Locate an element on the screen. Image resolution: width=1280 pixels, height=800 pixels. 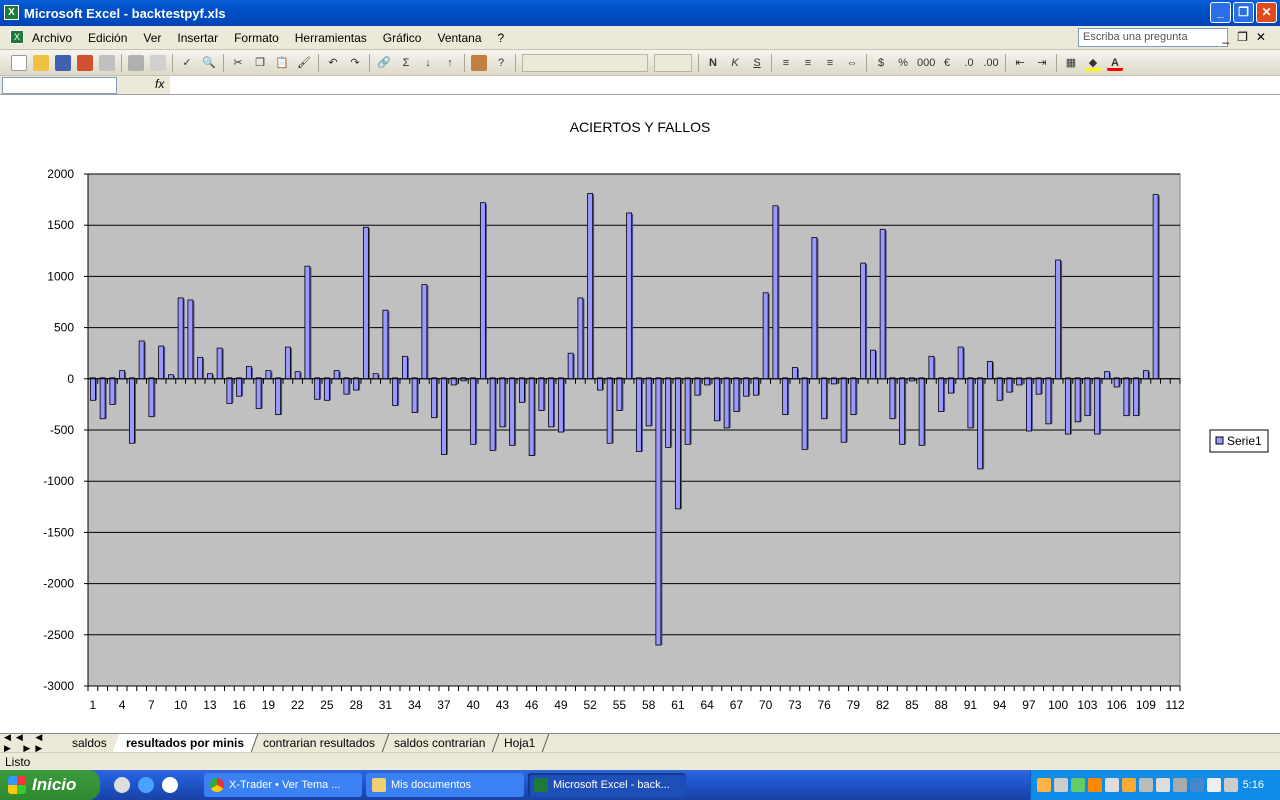
legend: Serie1 is located at coordinates (1239, 441).